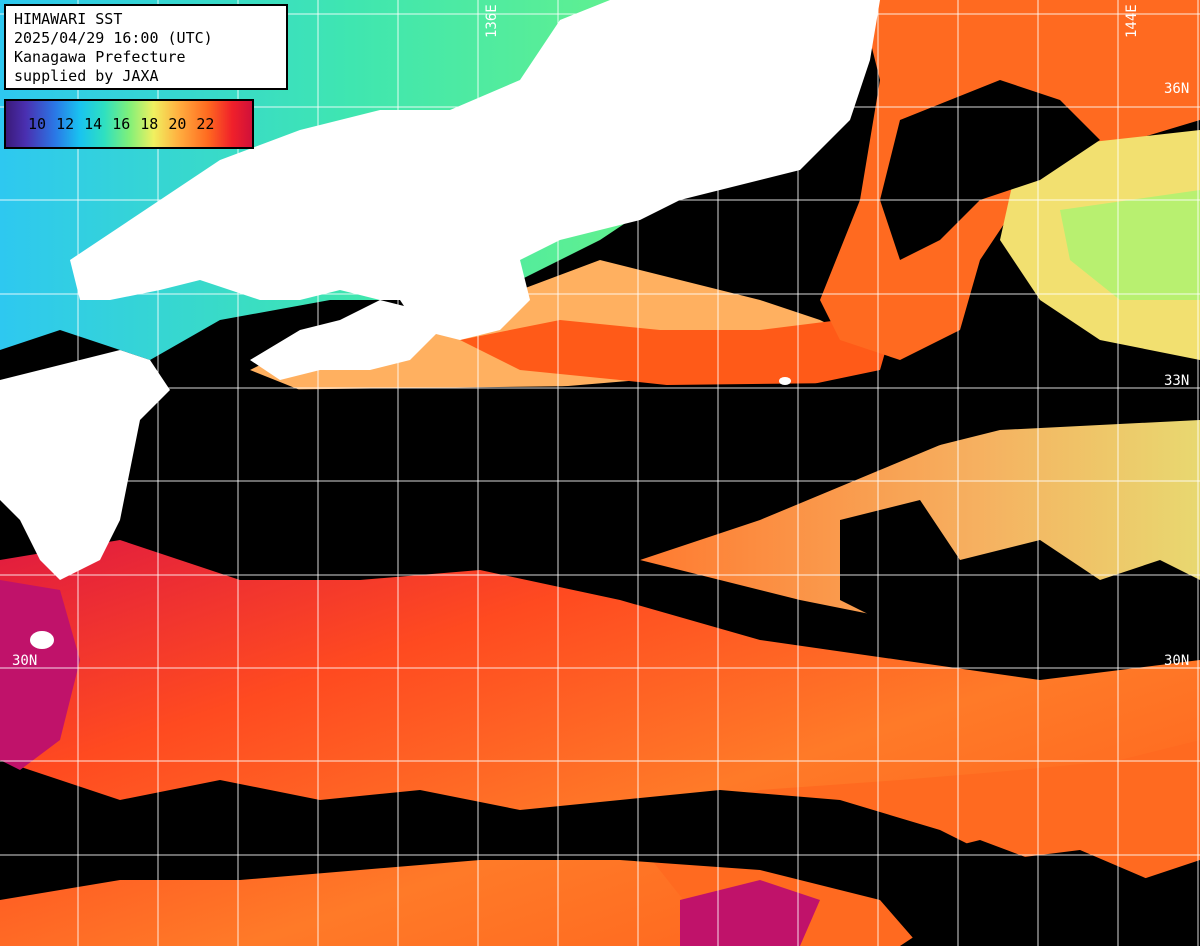 Image resolution: width=1200 pixels, height=946 pixels. Describe the element at coordinates (1132, 21) in the screenshot. I see `longitude-label-144e: 144E` at that location.